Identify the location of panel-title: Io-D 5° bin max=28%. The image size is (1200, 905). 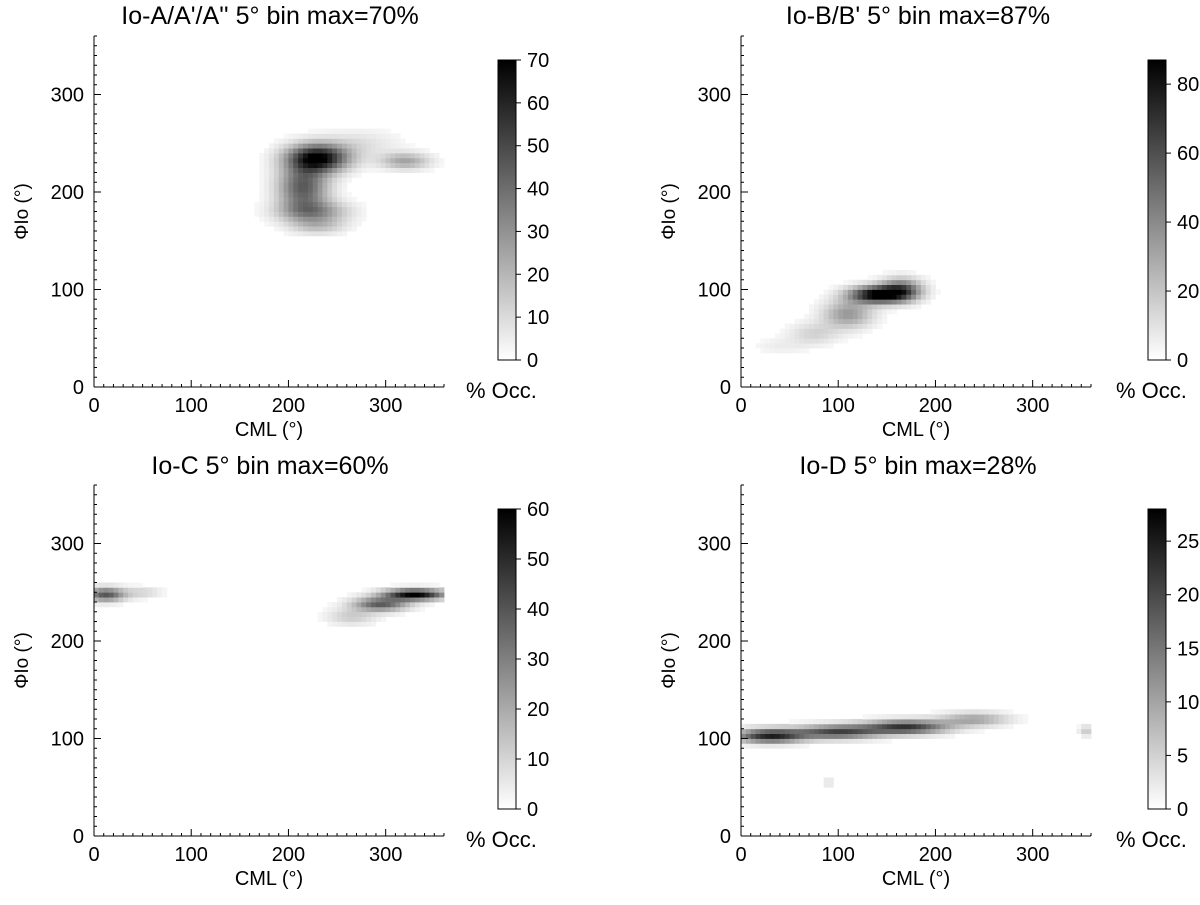
(917, 466).